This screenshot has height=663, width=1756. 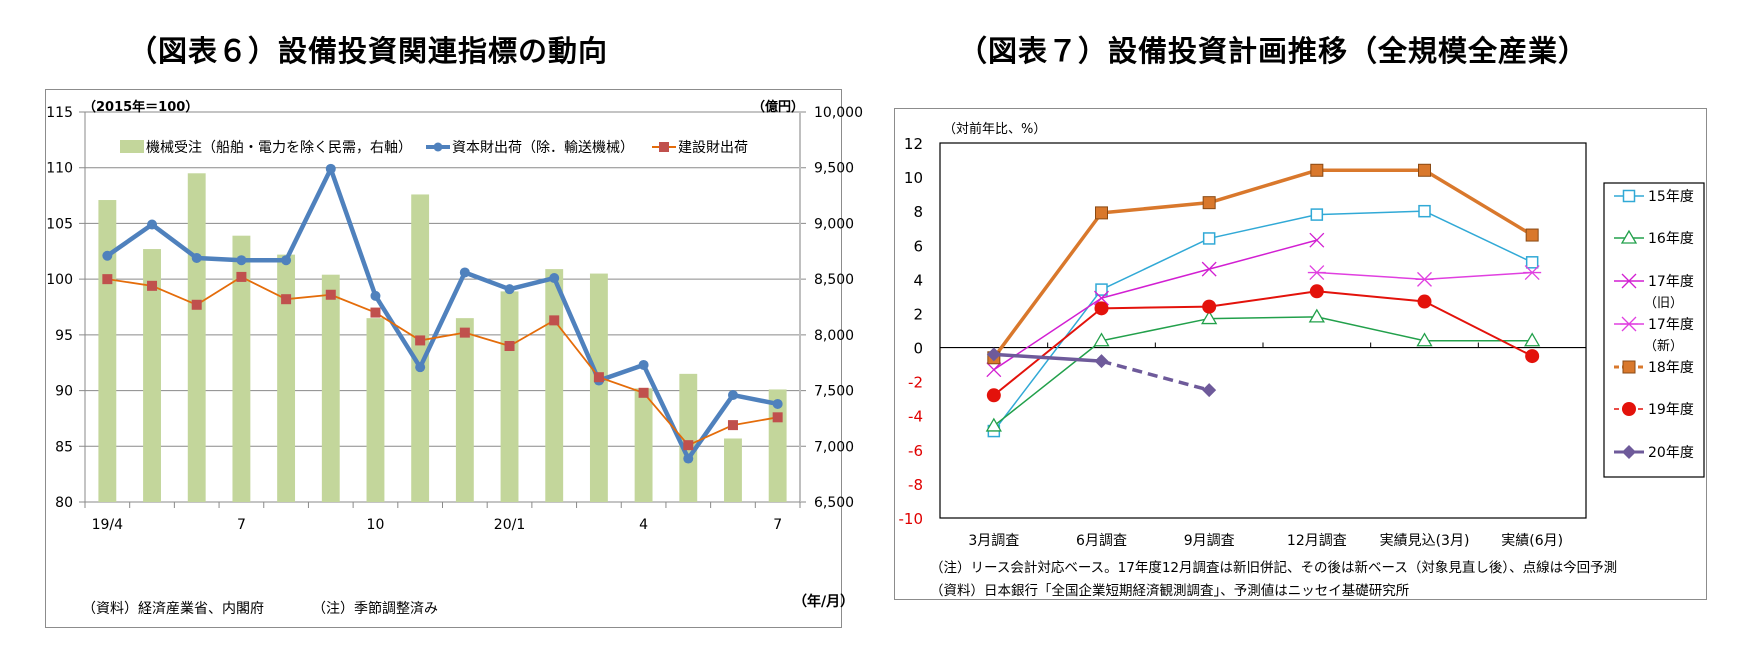 What do you see at coordinates (59, 224) in the screenshot?
I see `y-tick-label: 105` at bounding box center [59, 224].